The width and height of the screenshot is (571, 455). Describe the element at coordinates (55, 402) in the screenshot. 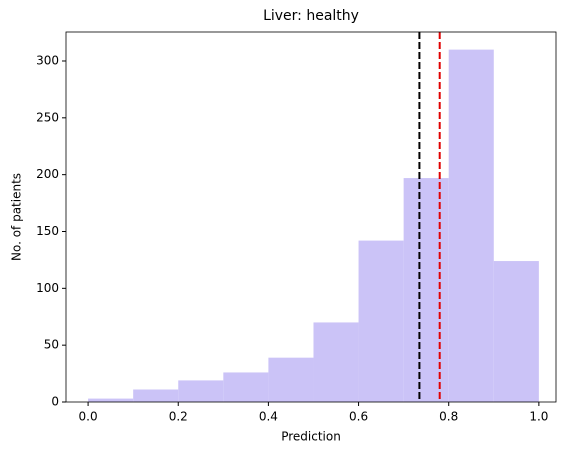

I see `y-tick-label: 0` at that location.